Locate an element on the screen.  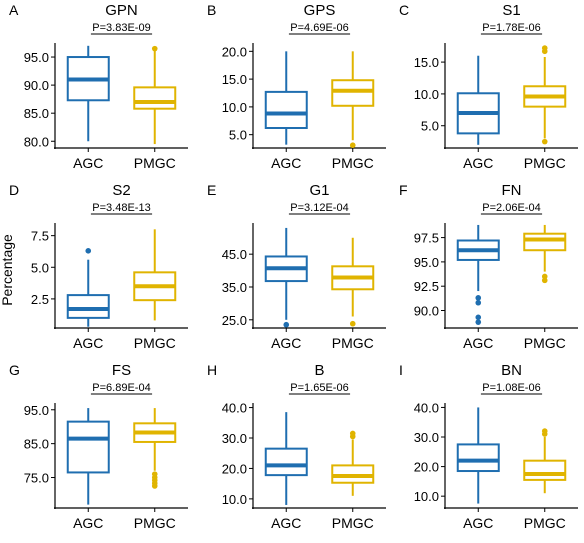
panel-f-pmgc-box is located at coordinates (545, 242).